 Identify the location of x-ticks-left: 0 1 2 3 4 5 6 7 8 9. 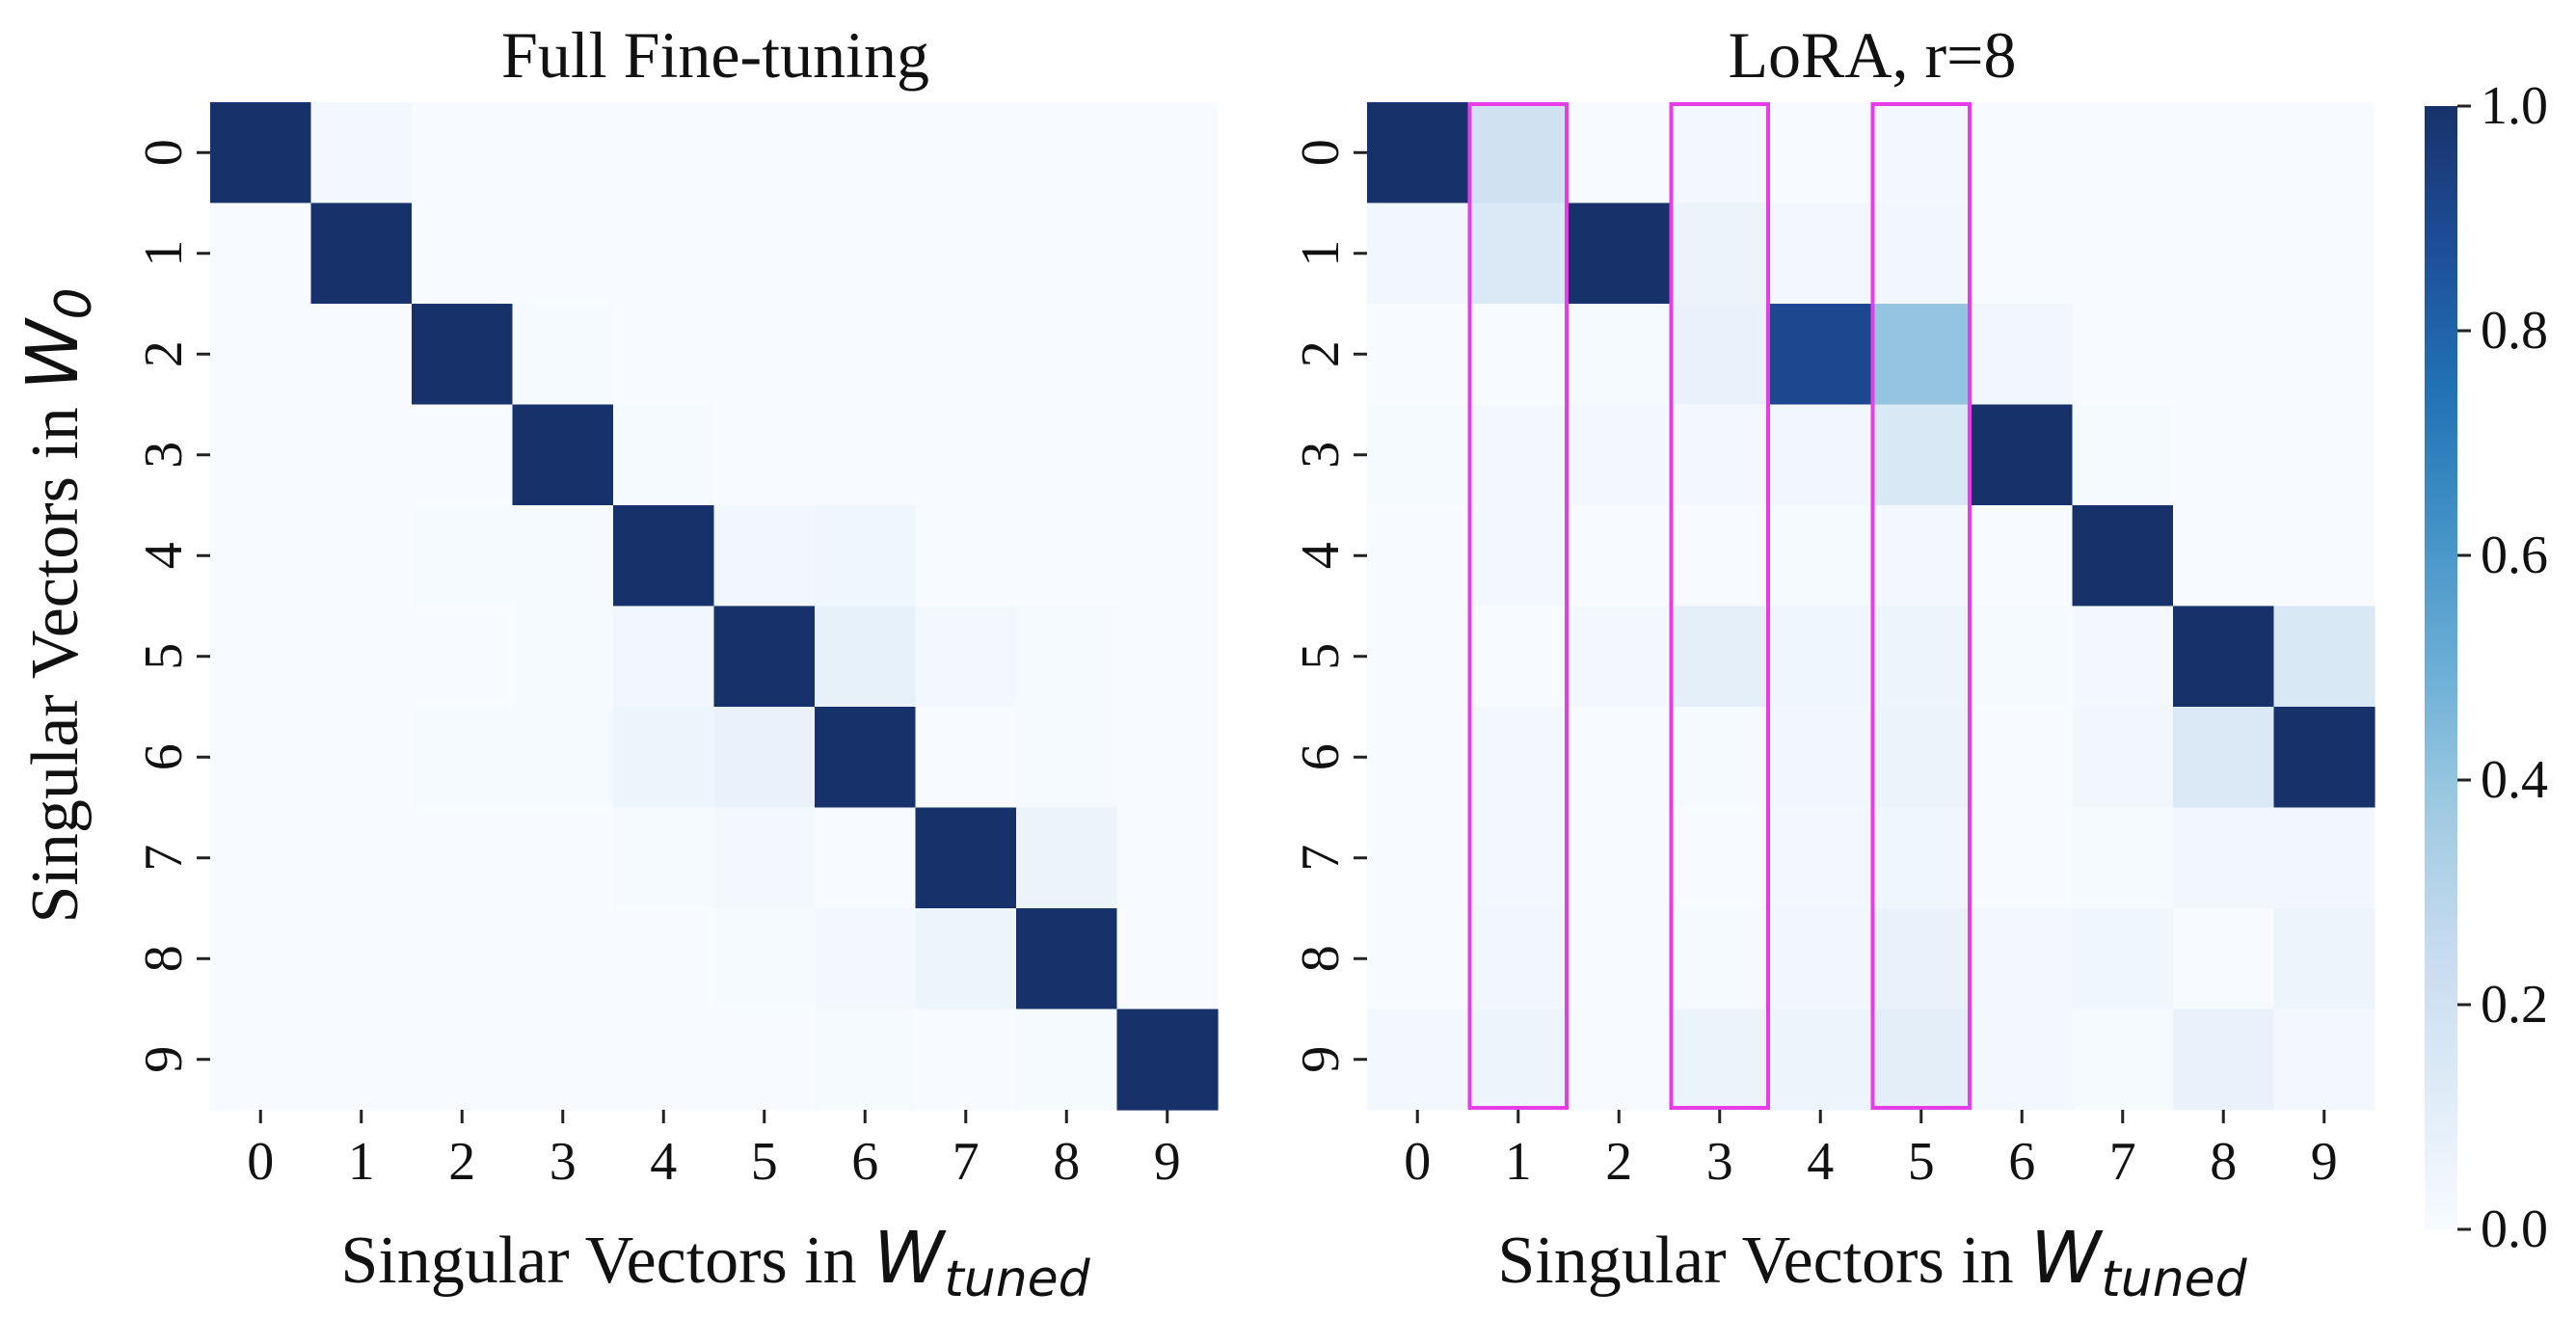
(714, 1151).